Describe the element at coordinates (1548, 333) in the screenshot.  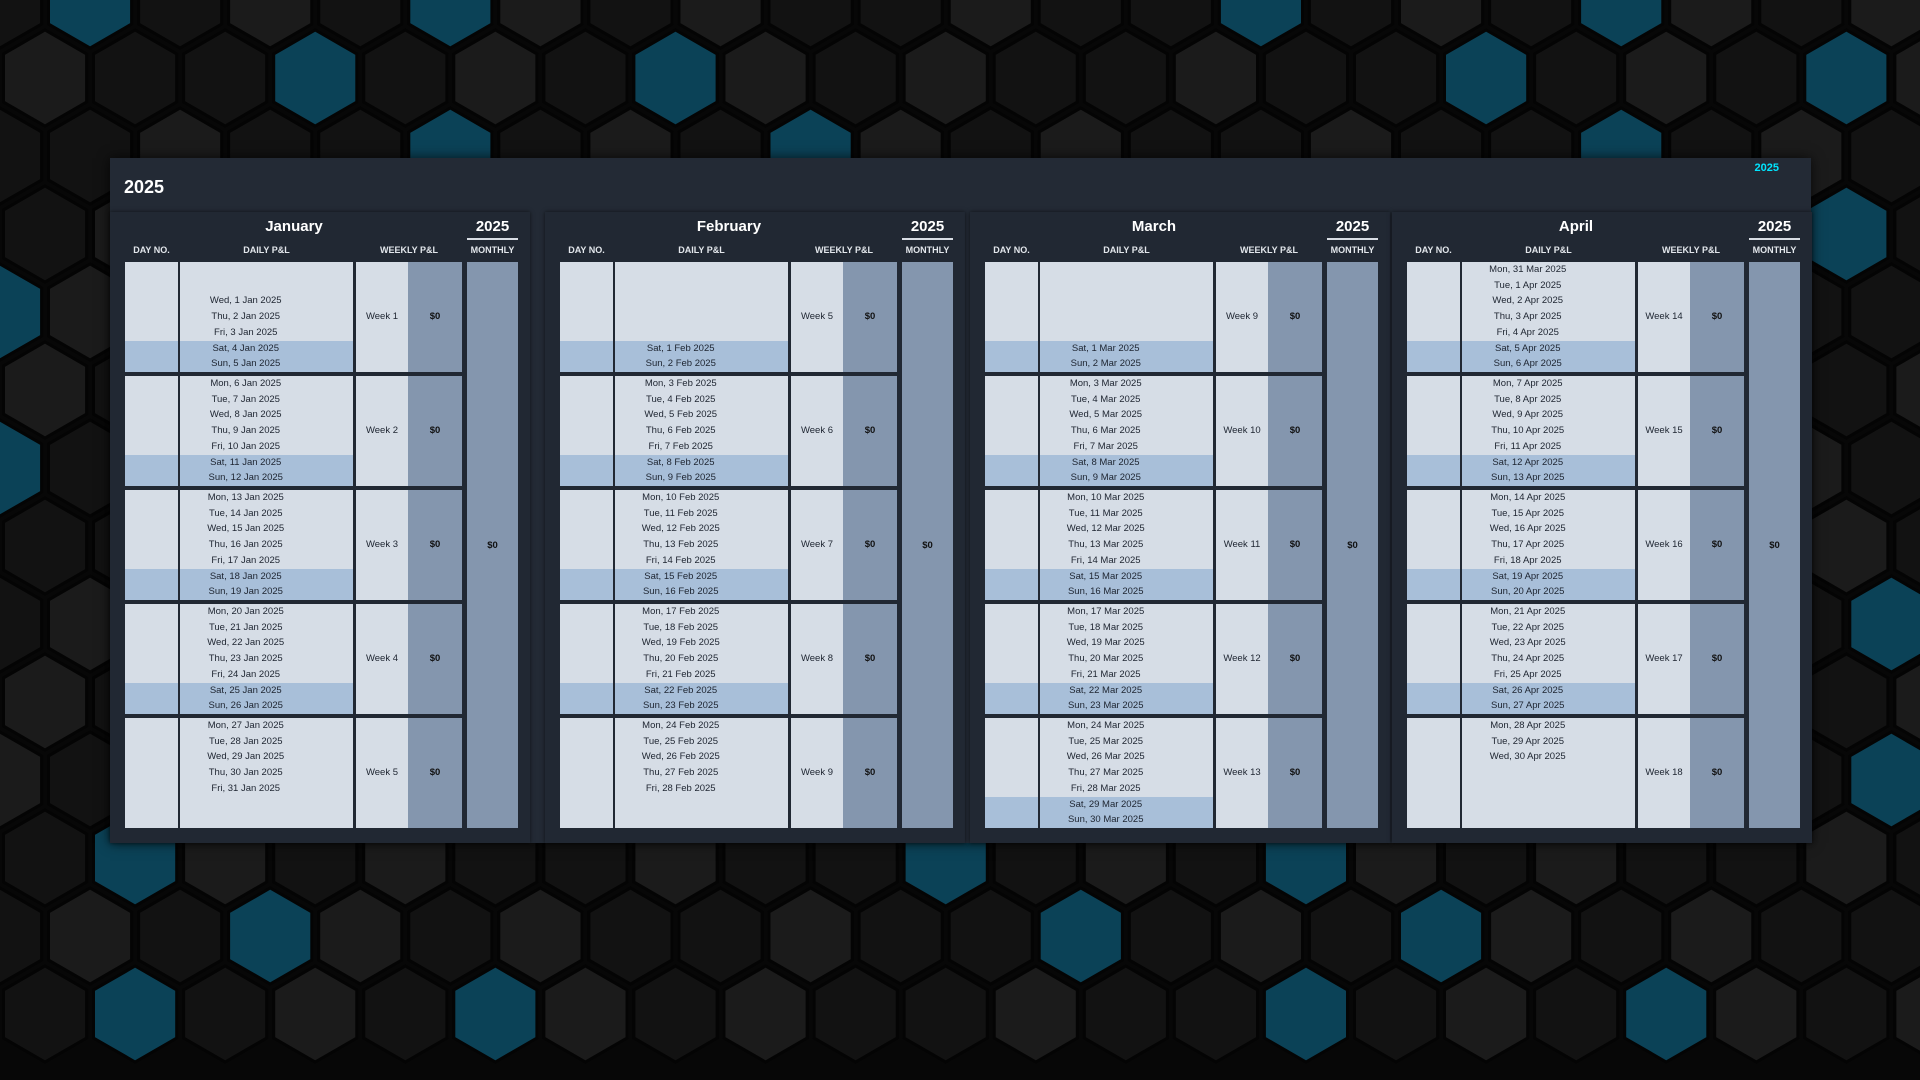
I see `daily-pl-cell: Fri, 4 Apr 2025` at that location.